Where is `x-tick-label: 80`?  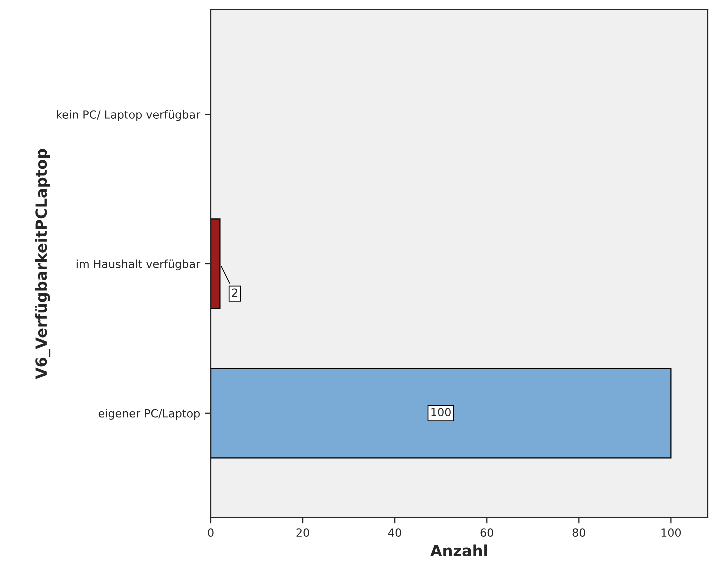
x-tick-label: 80 is located at coordinates (579, 533).